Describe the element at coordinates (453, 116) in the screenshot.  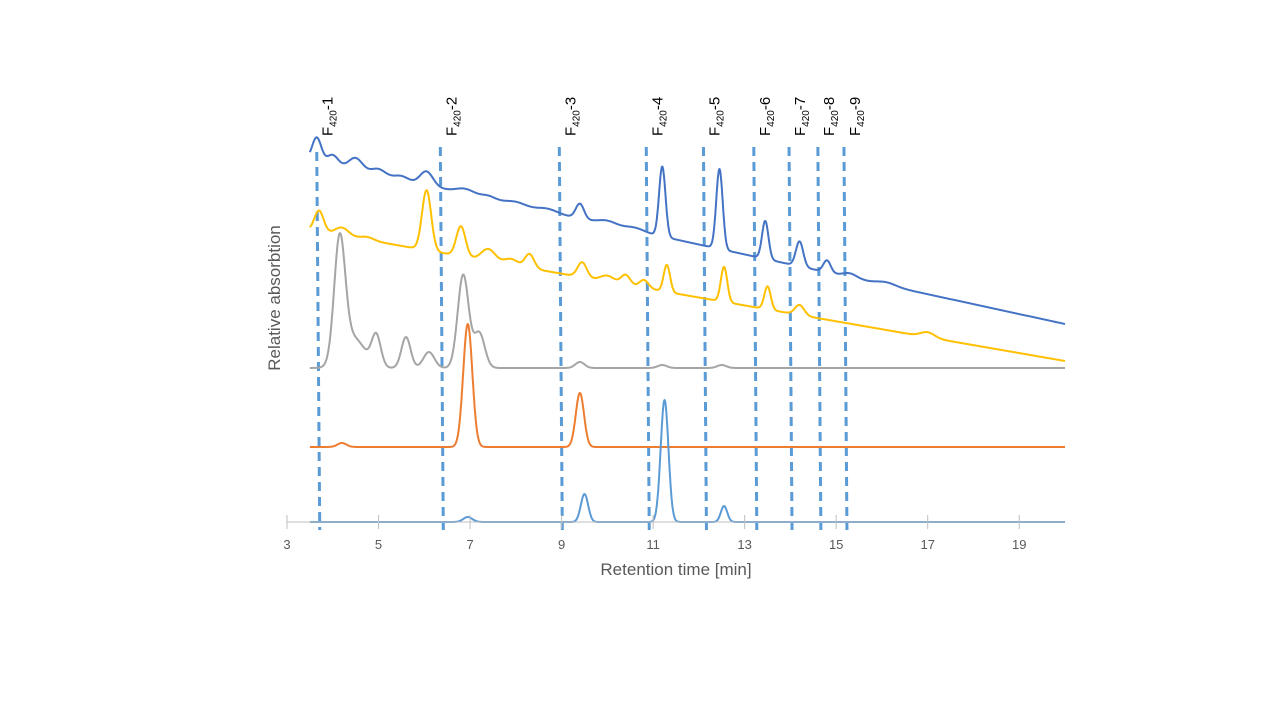
I see `peak-label: F420-2` at that location.